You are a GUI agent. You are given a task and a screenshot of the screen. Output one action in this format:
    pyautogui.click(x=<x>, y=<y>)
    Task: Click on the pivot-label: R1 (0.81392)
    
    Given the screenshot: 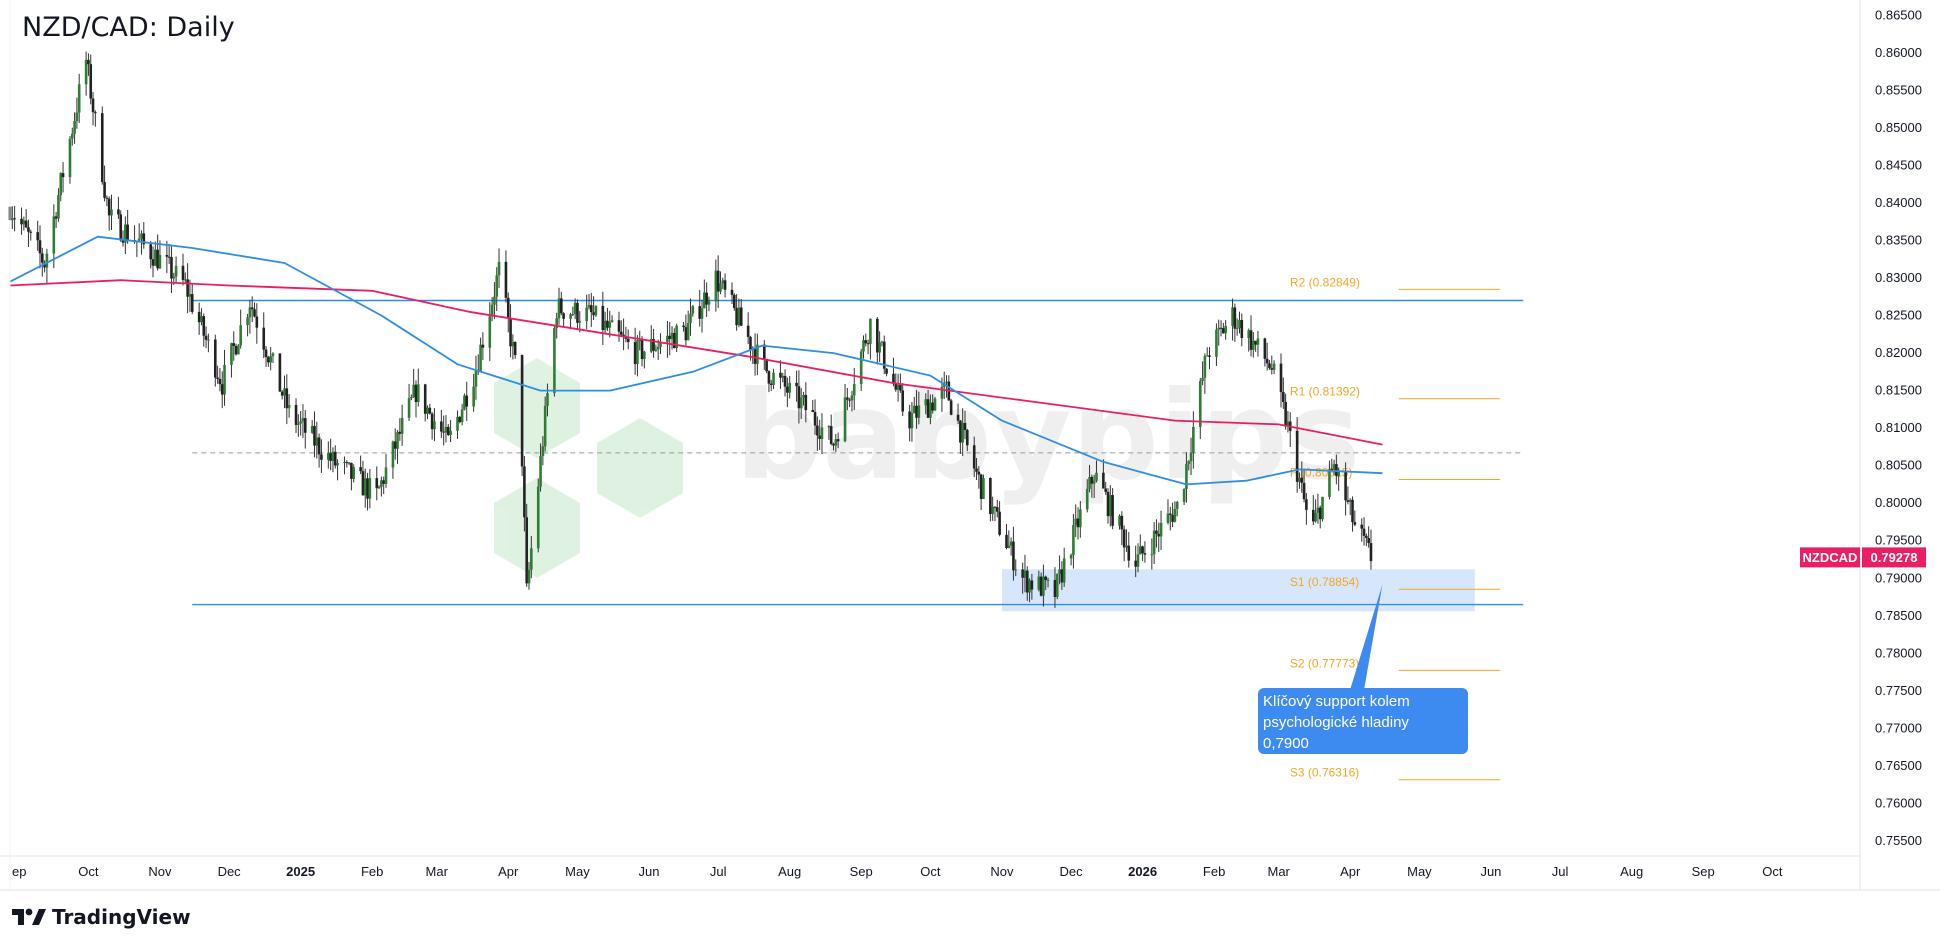 What is the action you would take?
    pyautogui.click(x=1325, y=392)
    